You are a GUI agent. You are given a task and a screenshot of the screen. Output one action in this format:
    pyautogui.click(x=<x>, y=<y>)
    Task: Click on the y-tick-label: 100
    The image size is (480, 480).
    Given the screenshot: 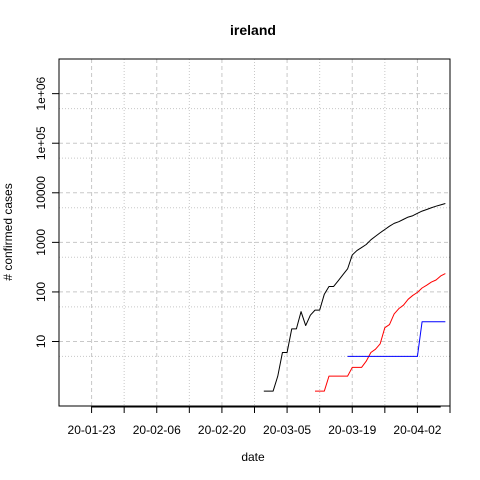 What is the action you would take?
    pyautogui.click(x=41, y=292)
    